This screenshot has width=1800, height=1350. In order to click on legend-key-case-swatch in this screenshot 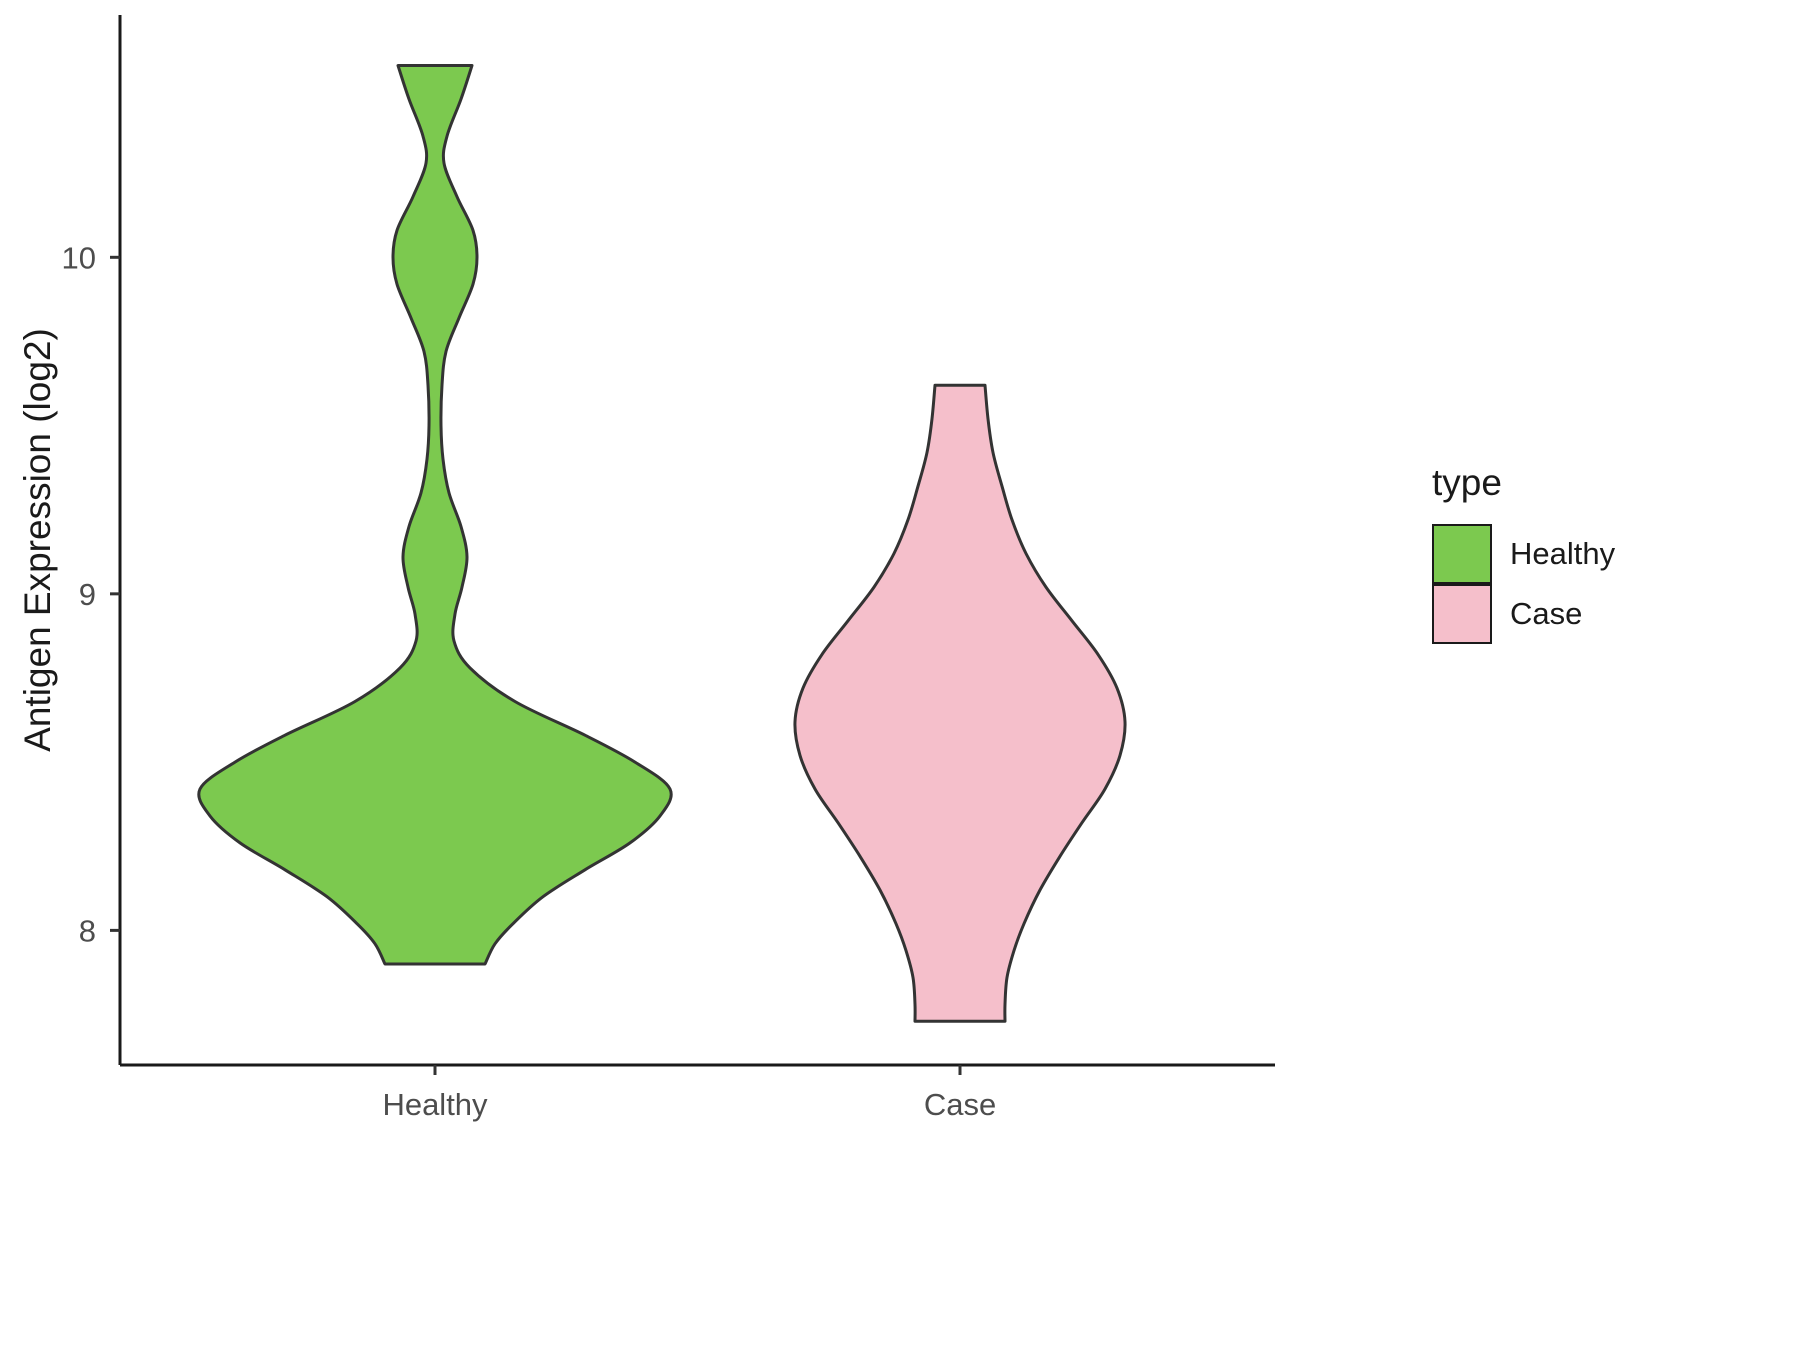, I will do `click(1462, 614)`.